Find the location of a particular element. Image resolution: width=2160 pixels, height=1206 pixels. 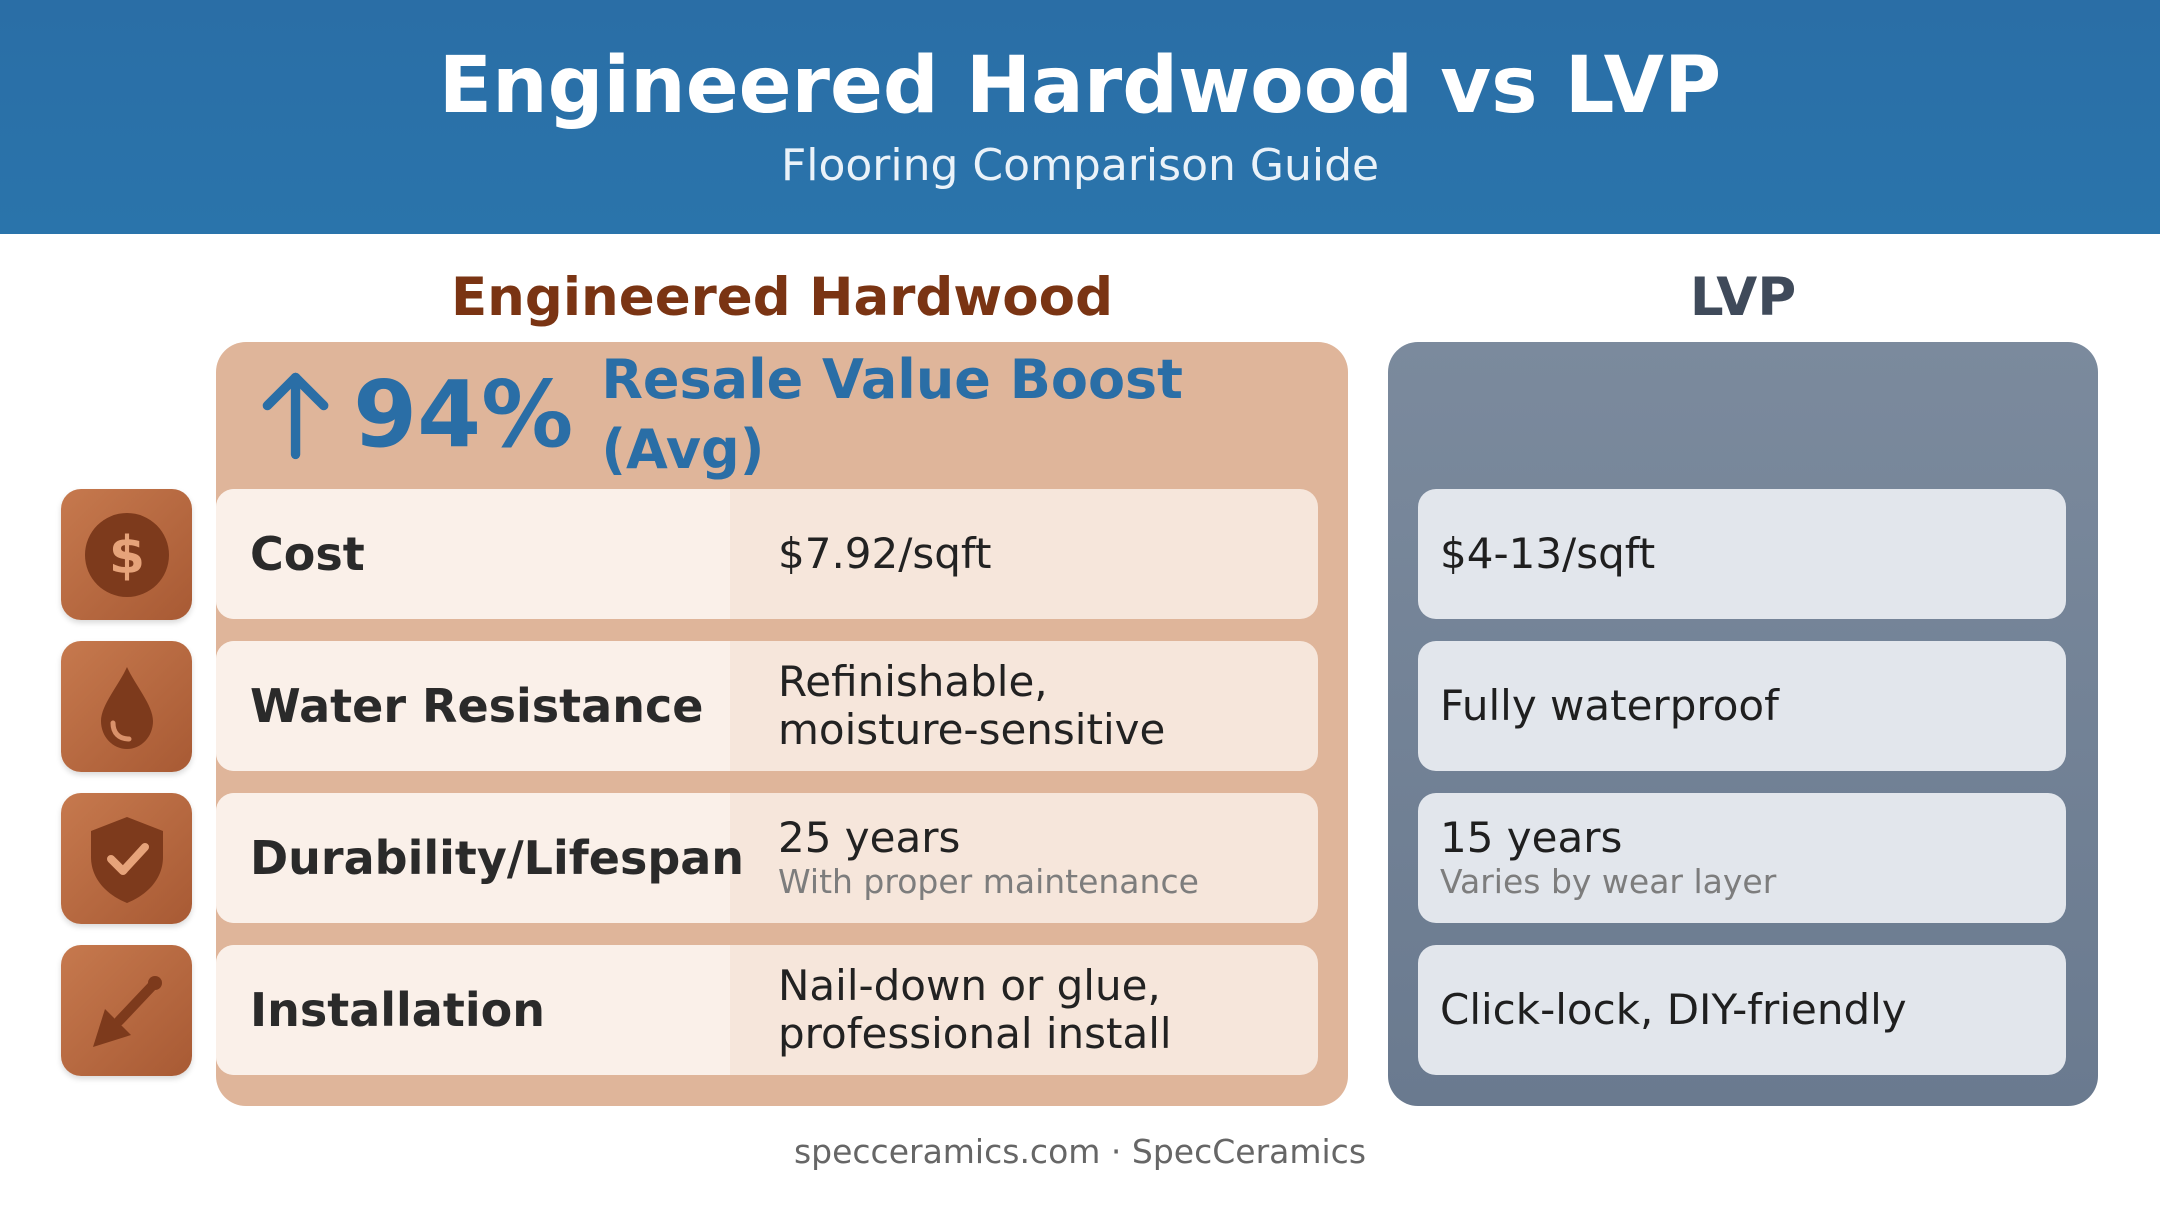

resale-boost-highlight: 94% Resale Value Boost (Avg) is located at coordinates (788, 414).